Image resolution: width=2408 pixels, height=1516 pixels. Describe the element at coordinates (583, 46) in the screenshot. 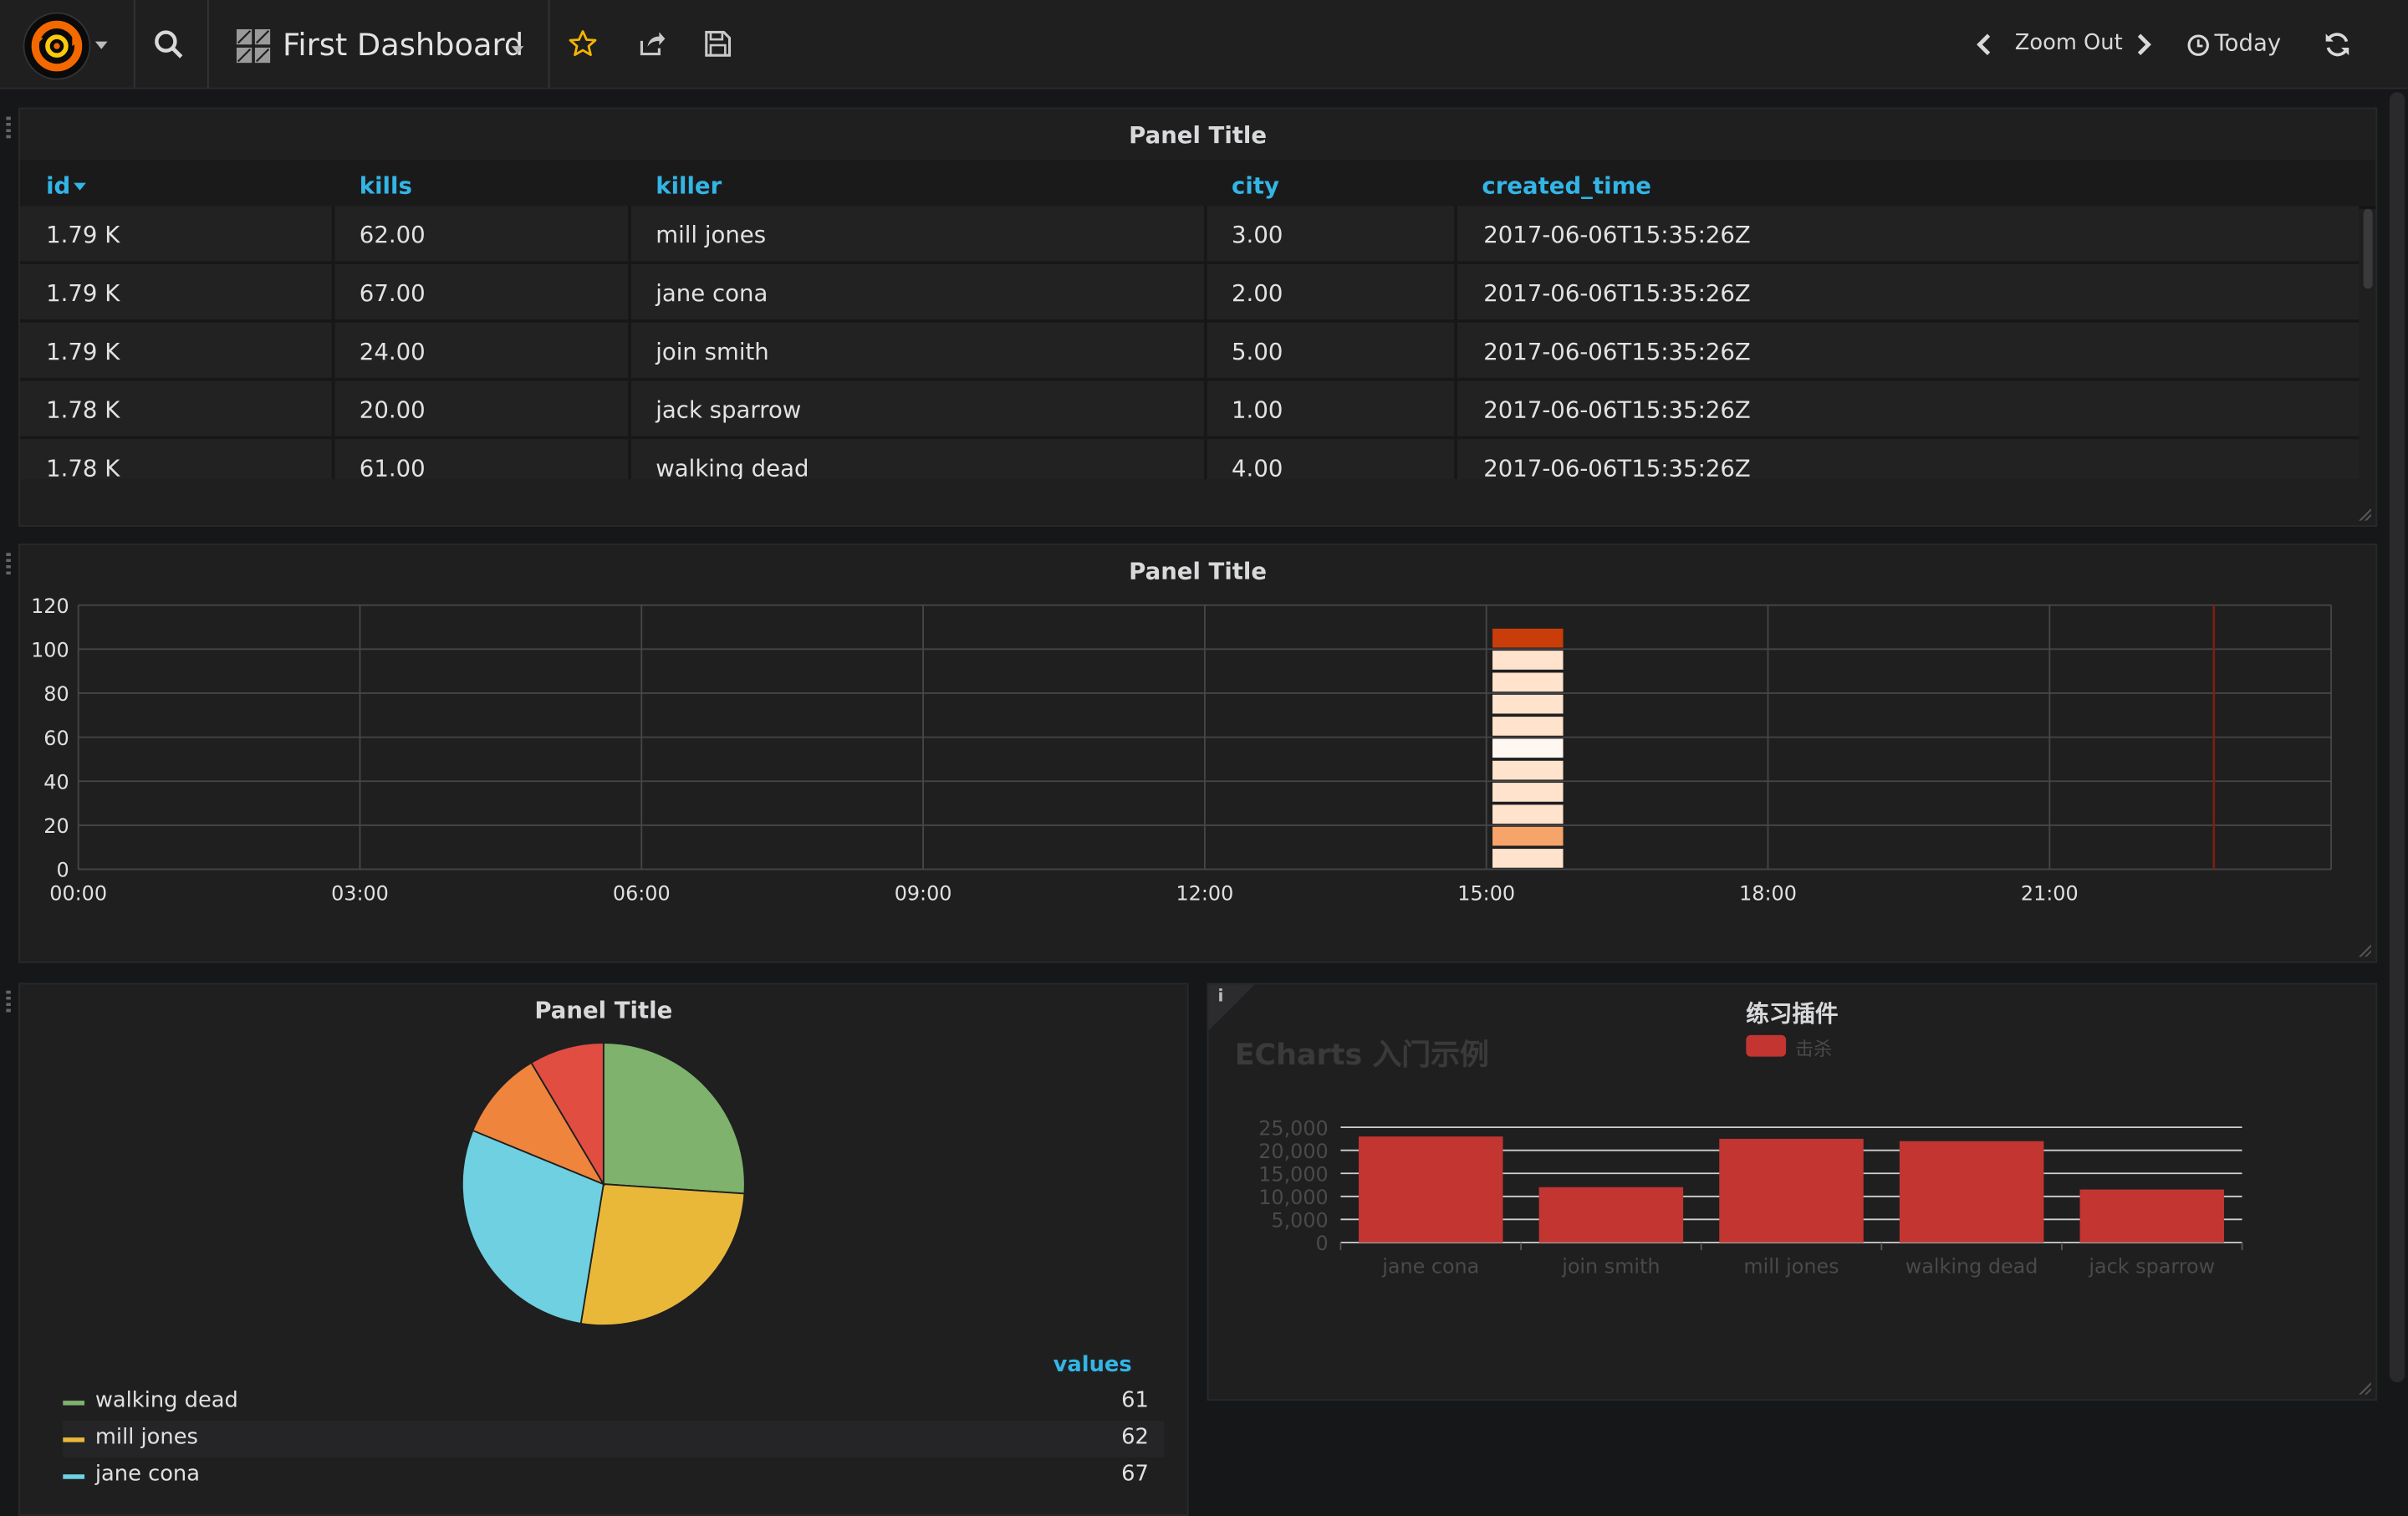

I see `star-icon` at that location.